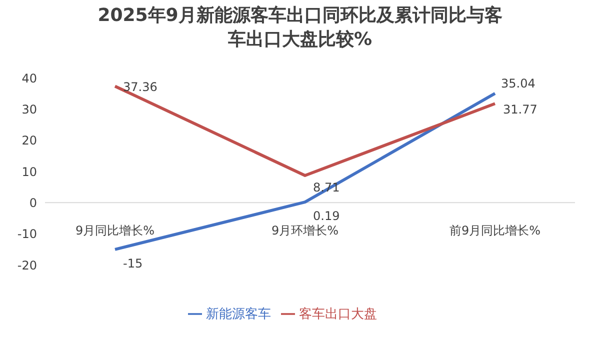 This screenshot has width=600, height=343. Describe the element at coordinates (27, 234) in the screenshot. I see `y-tick-label: -10` at that location.